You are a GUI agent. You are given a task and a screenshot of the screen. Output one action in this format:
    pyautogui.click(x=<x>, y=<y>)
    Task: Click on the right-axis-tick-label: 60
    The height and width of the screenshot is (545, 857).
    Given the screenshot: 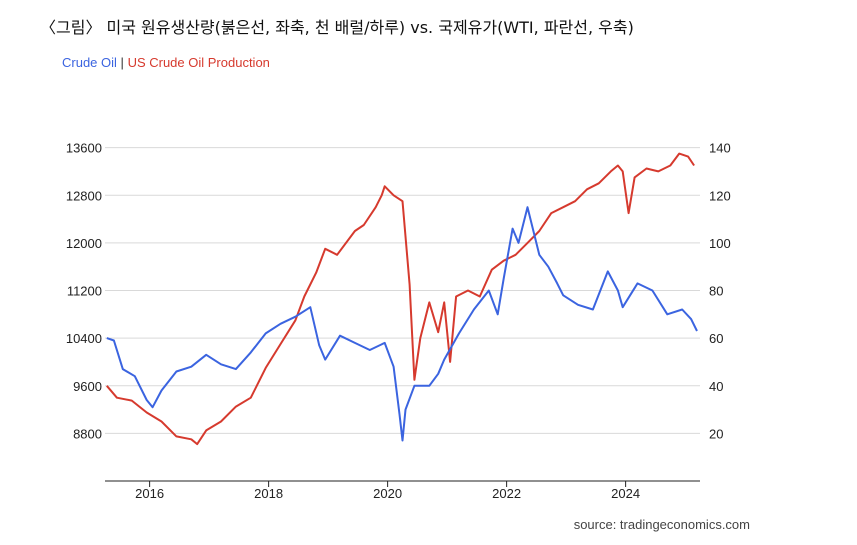 What is the action you would take?
    pyautogui.click(x=716, y=338)
    